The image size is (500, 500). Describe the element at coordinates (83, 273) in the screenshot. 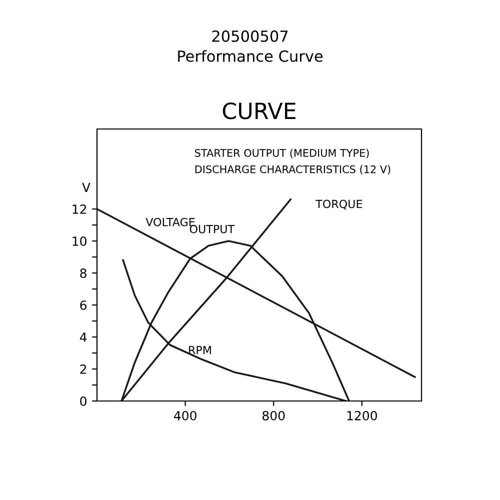

I see `y-tick-label: 8` at that location.